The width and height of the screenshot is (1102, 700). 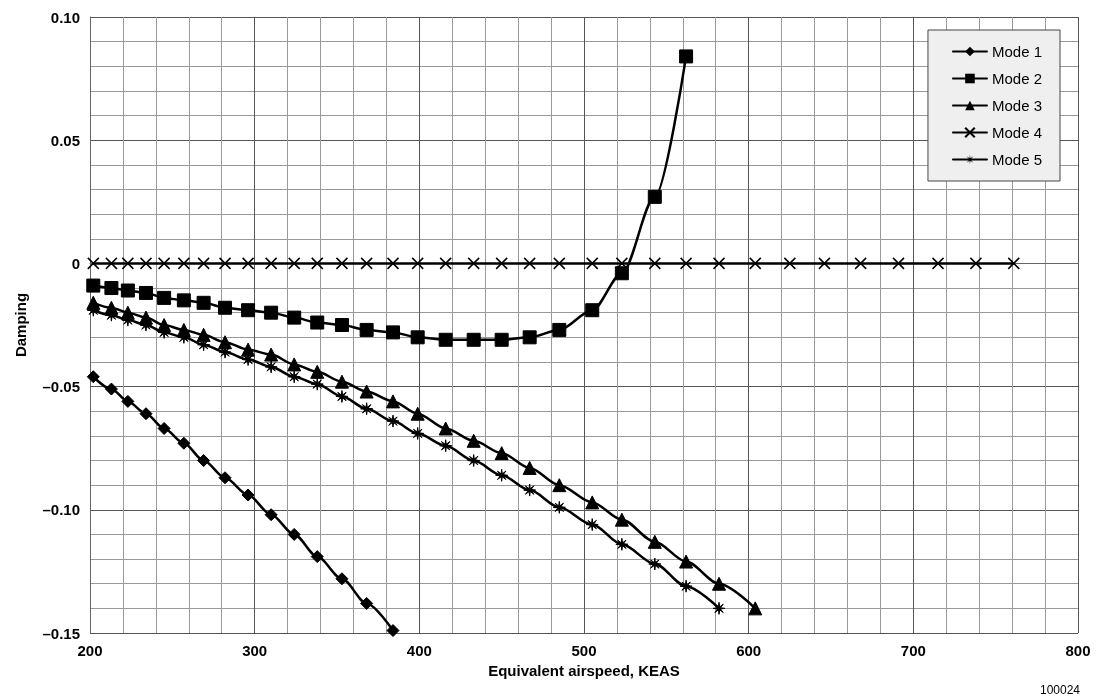 I want to click on y-axis-title: Damping, so click(x=20, y=325).